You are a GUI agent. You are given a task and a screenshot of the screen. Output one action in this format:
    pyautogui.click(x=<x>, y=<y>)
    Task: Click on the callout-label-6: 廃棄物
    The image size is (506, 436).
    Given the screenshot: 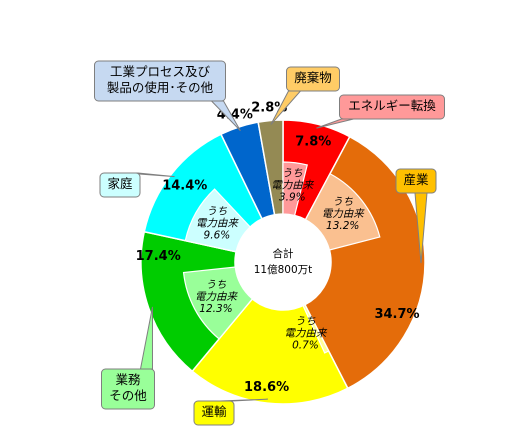 What is the action you would take?
    pyautogui.click(x=313, y=77)
    